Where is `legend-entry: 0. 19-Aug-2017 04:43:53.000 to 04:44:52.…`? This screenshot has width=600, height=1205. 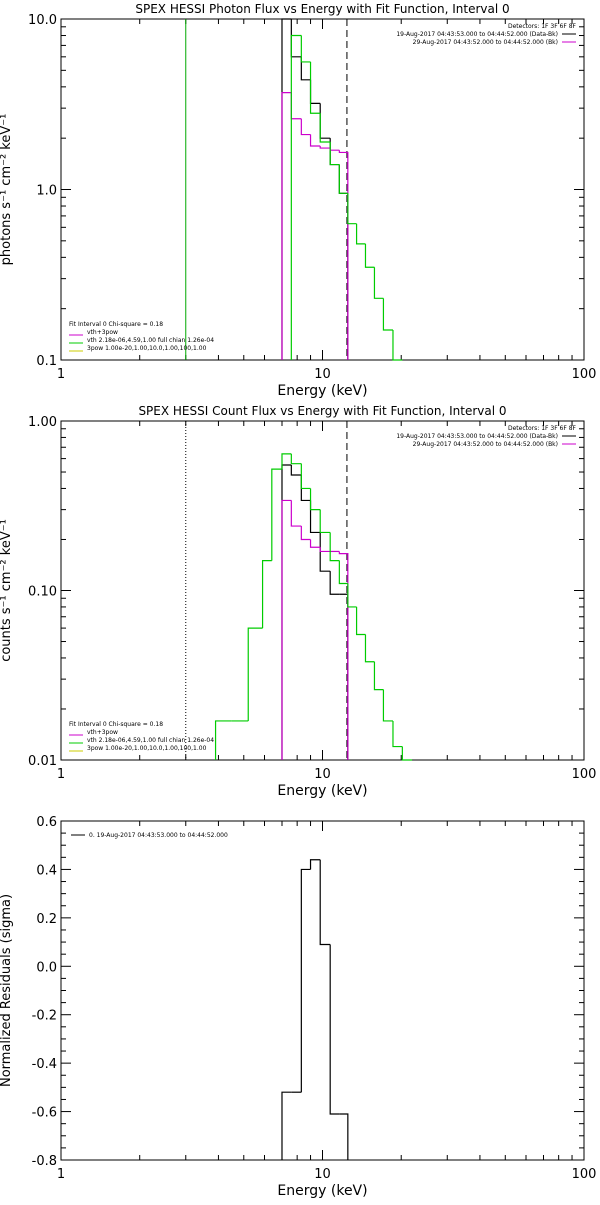 legend-entry: 0. 19-Aug-2017 04:43:53.000 to 04:44:52.… is located at coordinates (158, 835).